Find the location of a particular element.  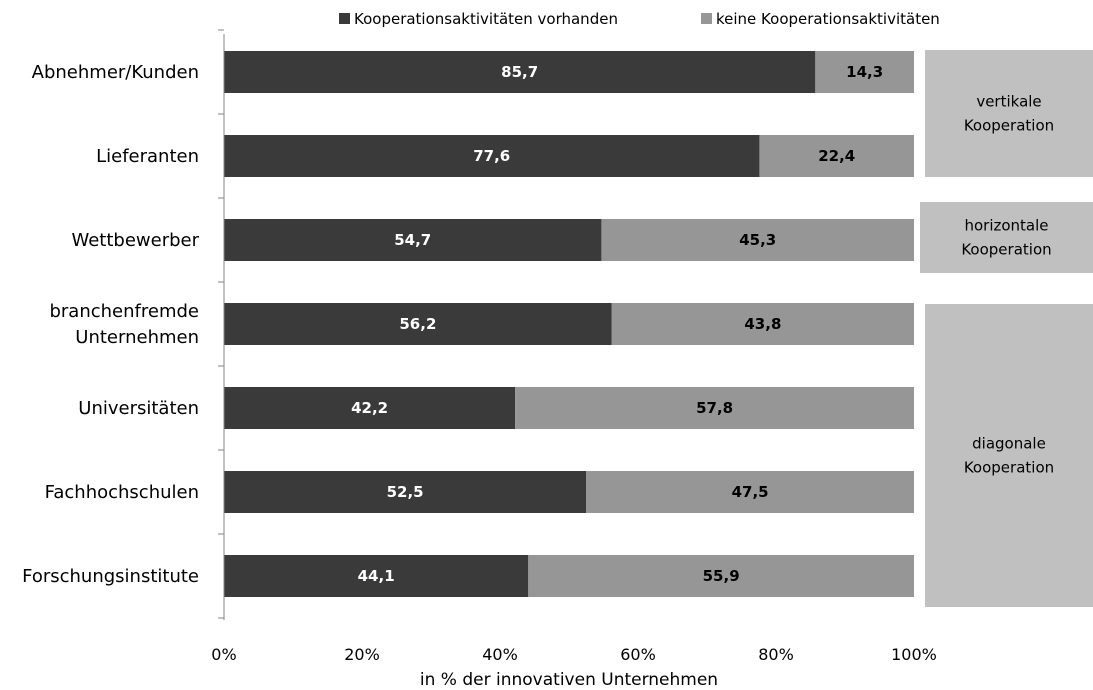

category-label-2: Lieferanten is located at coordinates (147, 156).